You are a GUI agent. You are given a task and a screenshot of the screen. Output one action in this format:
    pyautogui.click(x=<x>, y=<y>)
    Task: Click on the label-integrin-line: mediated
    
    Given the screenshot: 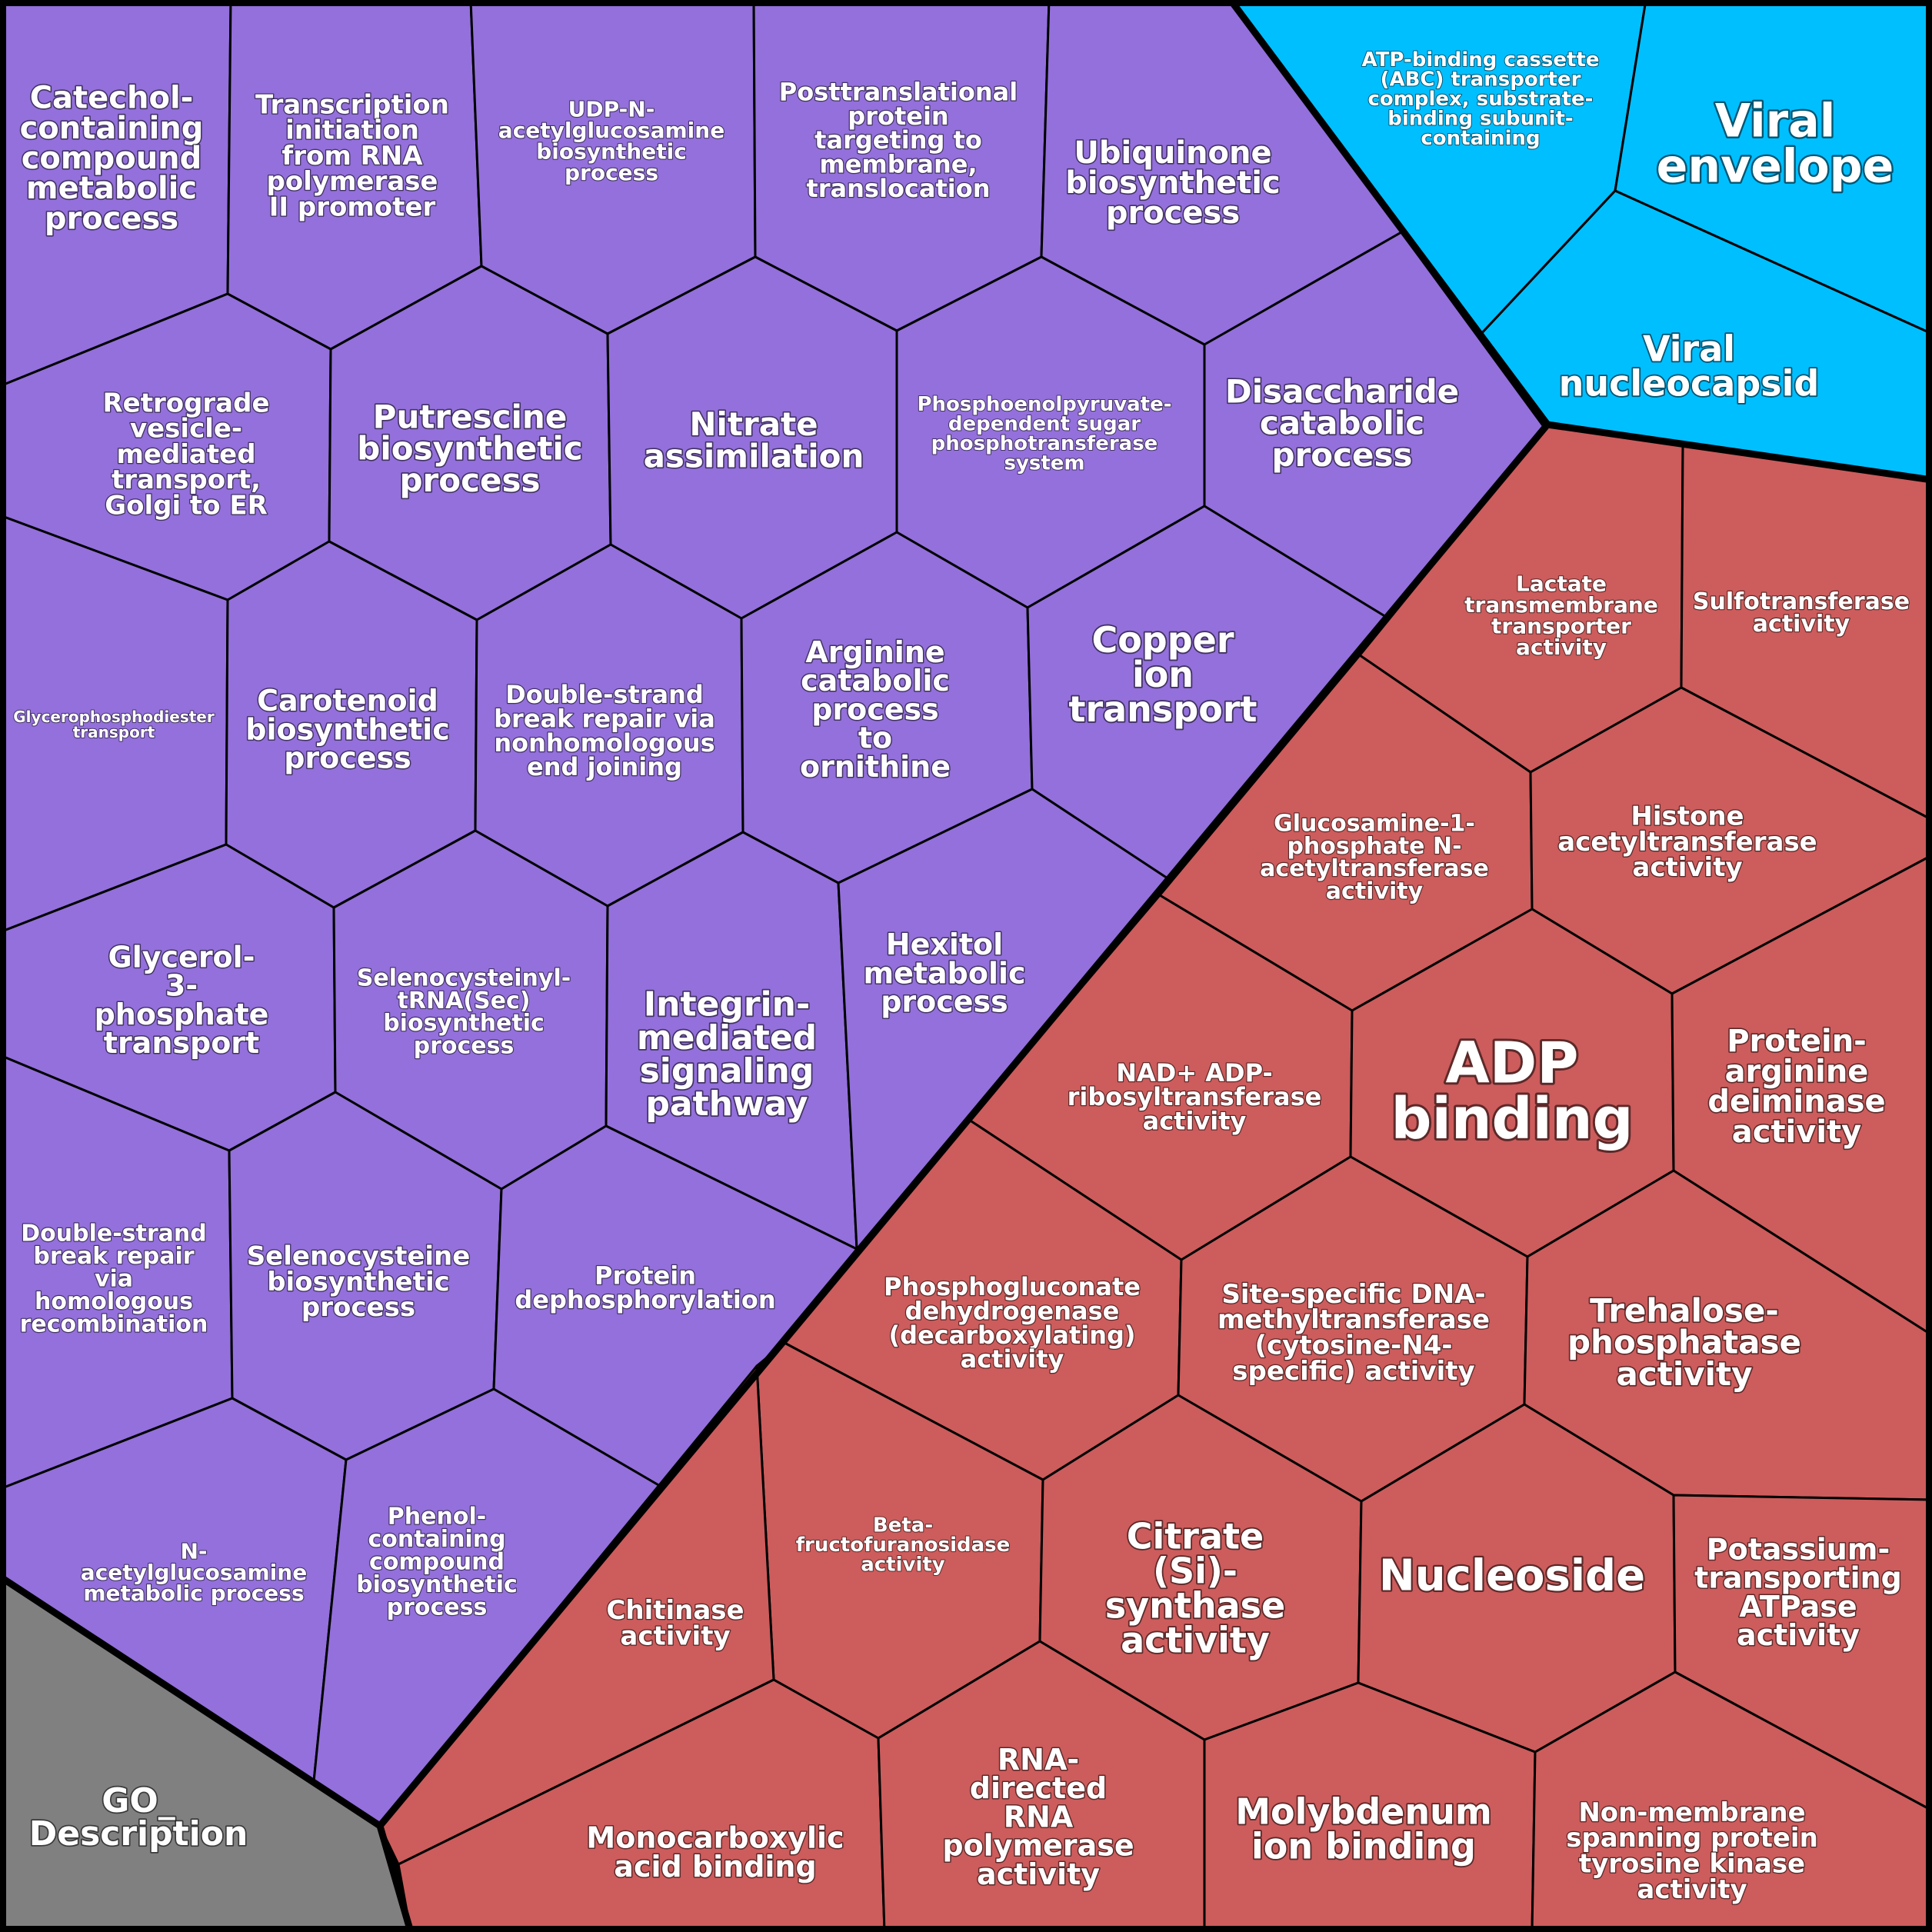 What is the action you would take?
    pyautogui.click(x=727, y=1038)
    